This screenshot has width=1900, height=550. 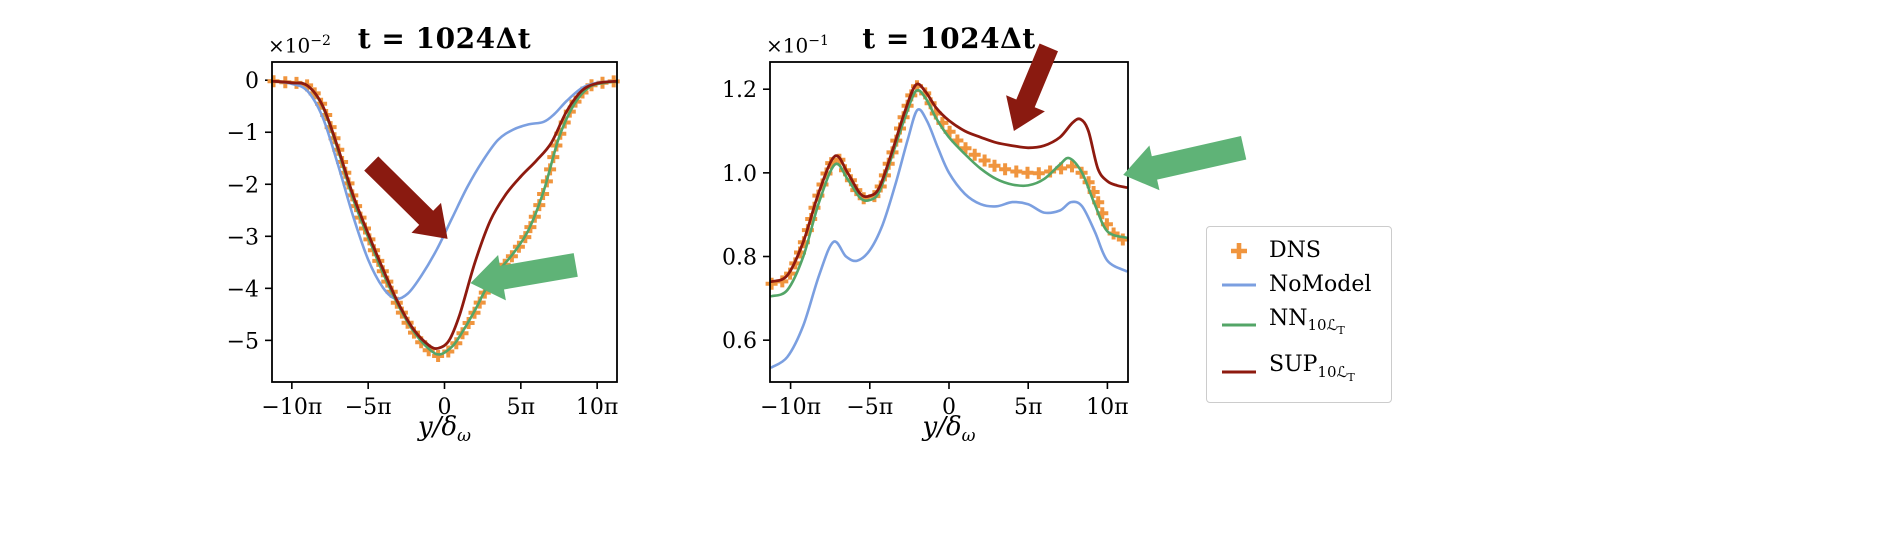 What do you see at coordinates (739, 258) in the screenshot?
I see `y-tick-label: 0.8` at bounding box center [739, 258].